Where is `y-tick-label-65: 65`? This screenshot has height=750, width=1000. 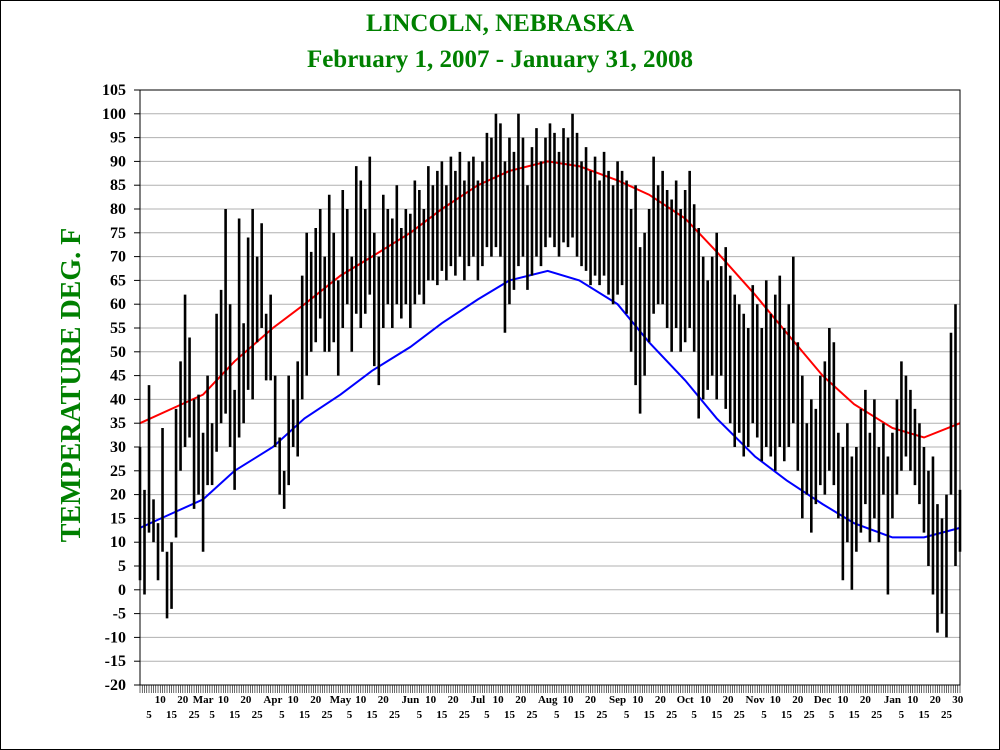 y-tick-label-65: 65 is located at coordinates (118, 280).